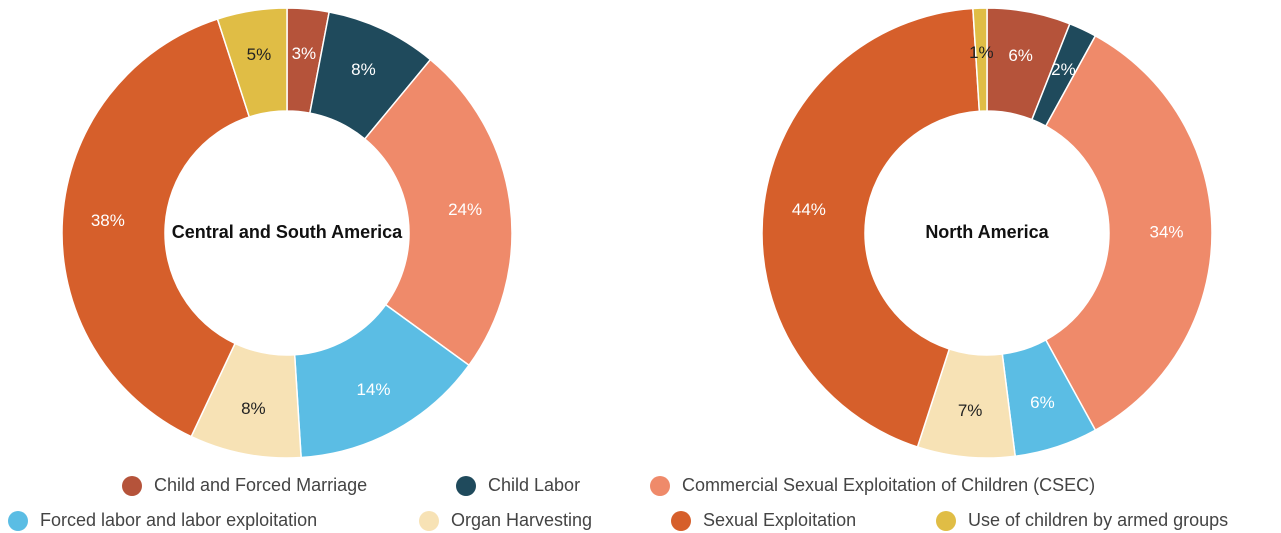 Image resolution: width=1281 pixels, height=533 pixels. What do you see at coordinates (260, 485) in the screenshot?
I see `legend-label: Child and Forced Marriage` at bounding box center [260, 485].